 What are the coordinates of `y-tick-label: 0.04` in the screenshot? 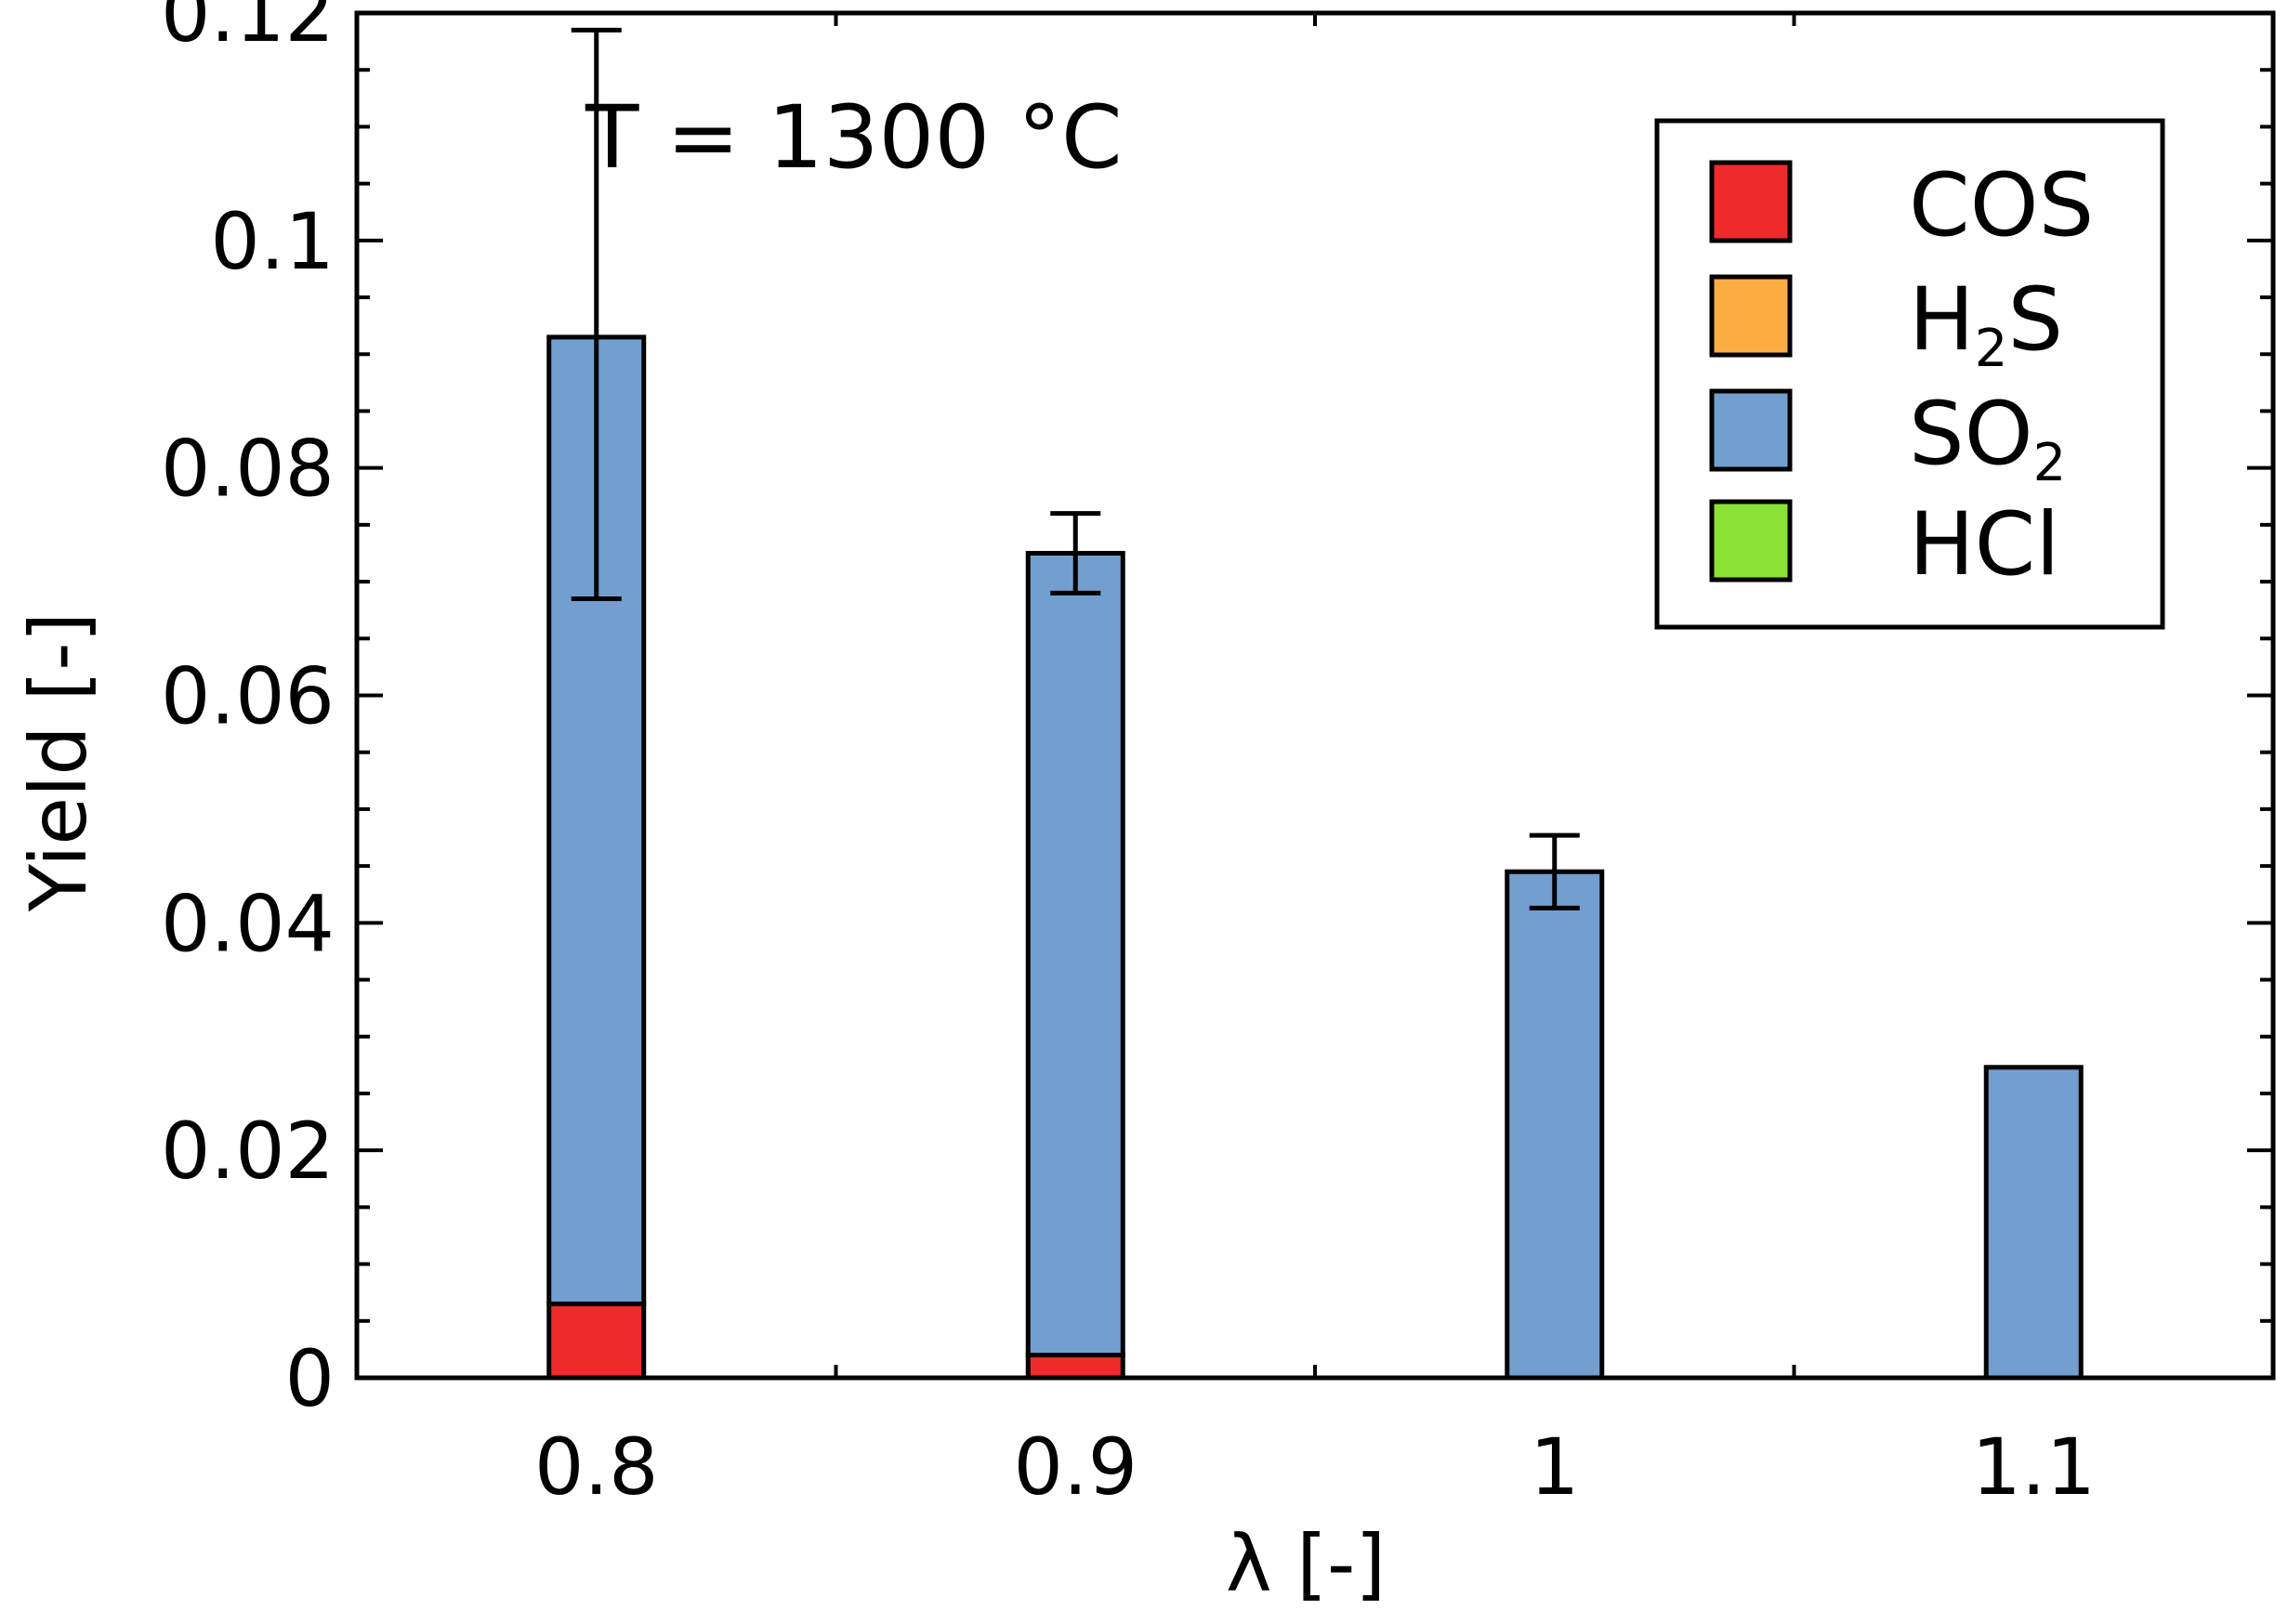 It's located at (248, 924).